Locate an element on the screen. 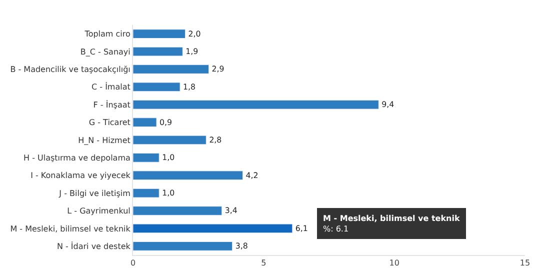 The width and height of the screenshot is (540, 278). data-label: 6,1 is located at coordinates (301, 228).